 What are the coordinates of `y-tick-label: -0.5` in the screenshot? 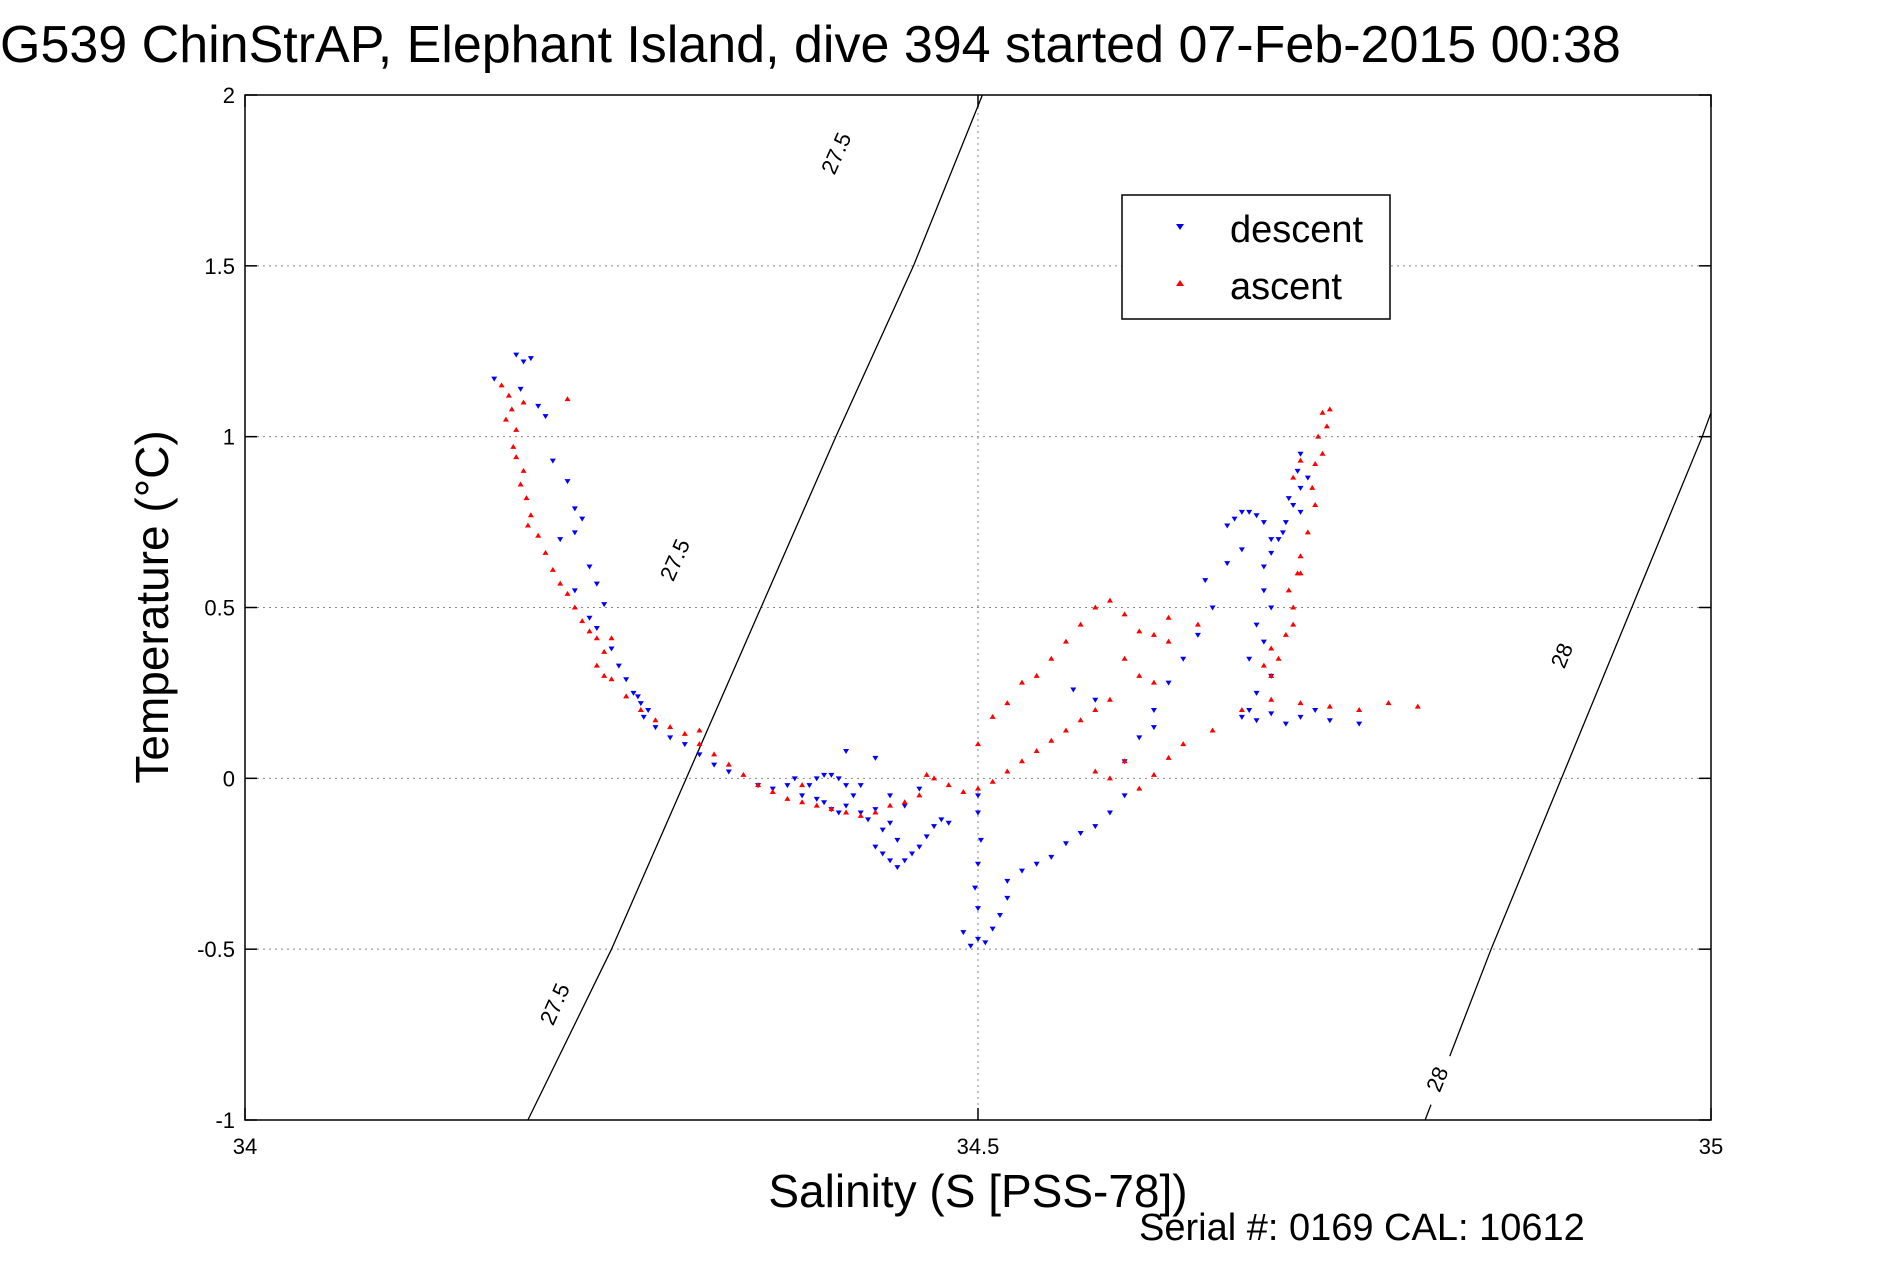 It's located at (216, 949).